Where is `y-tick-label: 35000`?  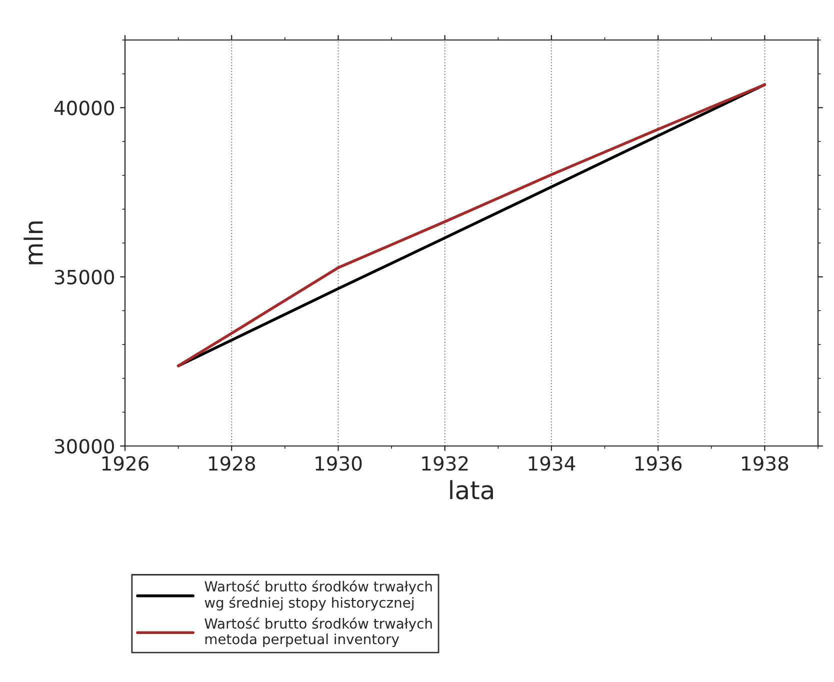 y-tick-label: 35000 is located at coordinates (84, 277).